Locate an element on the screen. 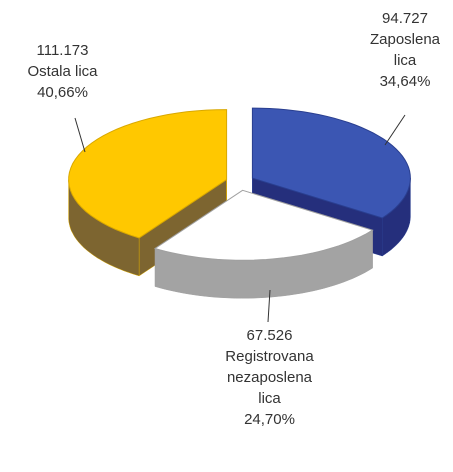  percent-label: 24,70% is located at coordinates (269, 419).